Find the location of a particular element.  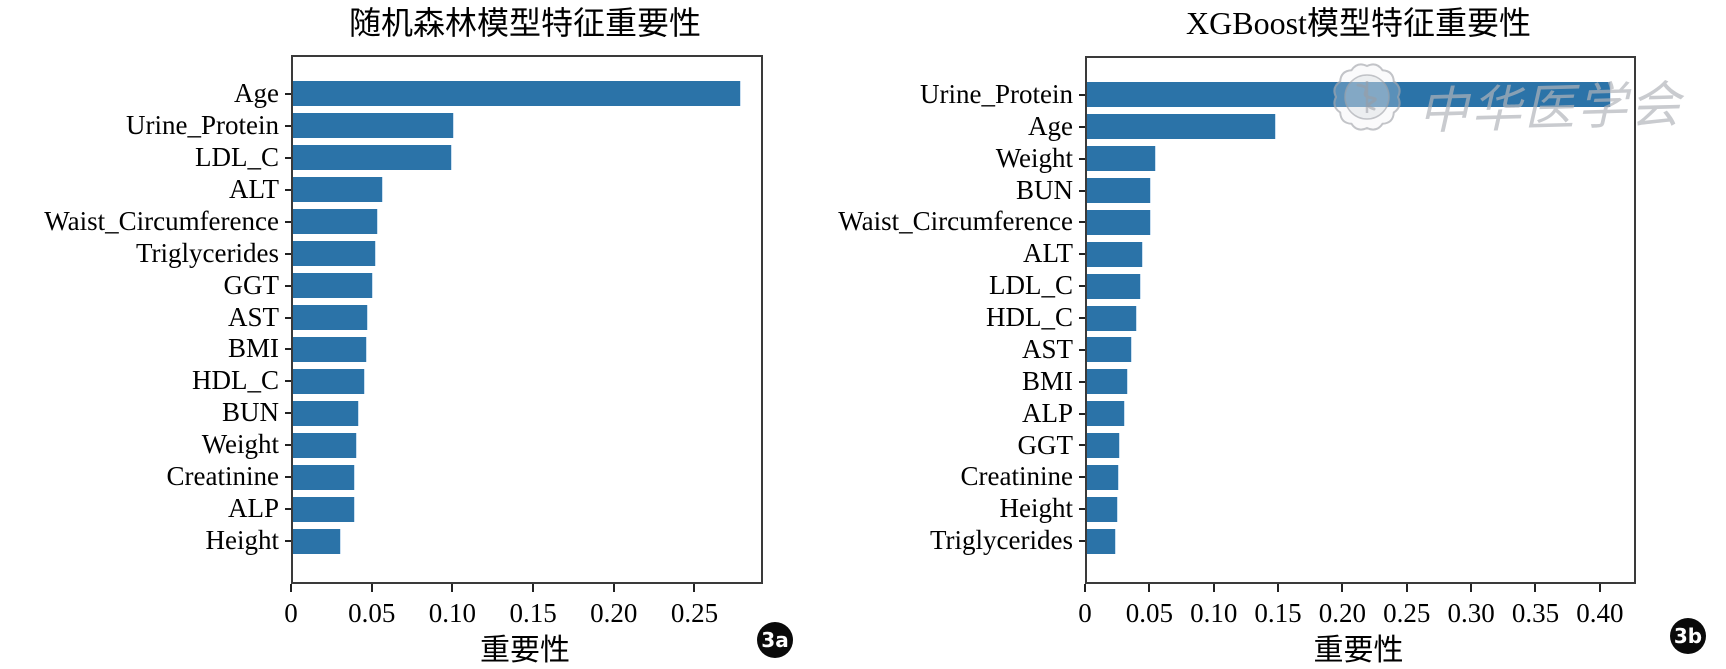

x-tick-label: 0.40 is located at coordinates (1600, 613).